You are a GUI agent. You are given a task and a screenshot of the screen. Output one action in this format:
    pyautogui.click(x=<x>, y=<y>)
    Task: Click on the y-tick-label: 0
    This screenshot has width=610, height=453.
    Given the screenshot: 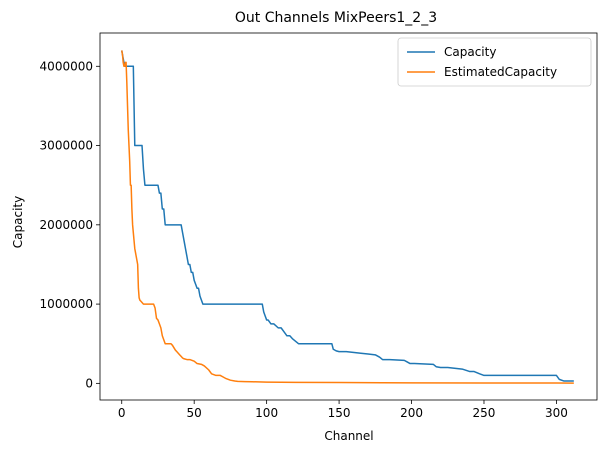 What is the action you would take?
    pyautogui.click(x=89, y=383)
    